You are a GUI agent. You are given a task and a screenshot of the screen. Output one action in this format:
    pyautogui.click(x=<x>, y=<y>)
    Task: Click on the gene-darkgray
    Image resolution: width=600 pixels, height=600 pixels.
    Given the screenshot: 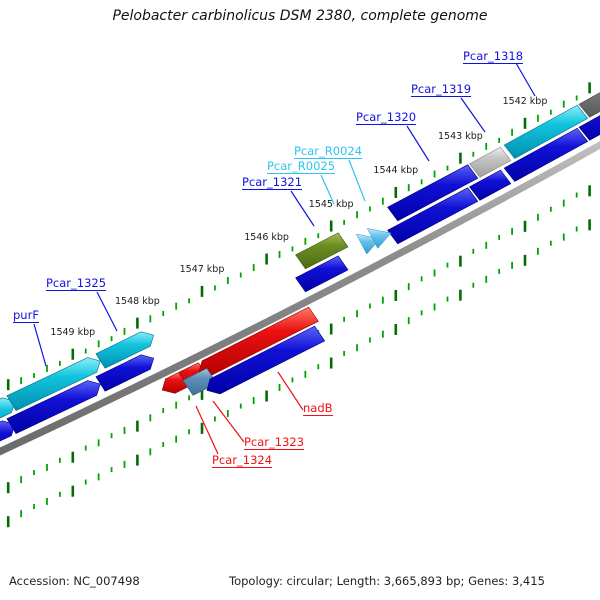 What is the action you would take?
    pyautogui.click(x=589, y=105)
    